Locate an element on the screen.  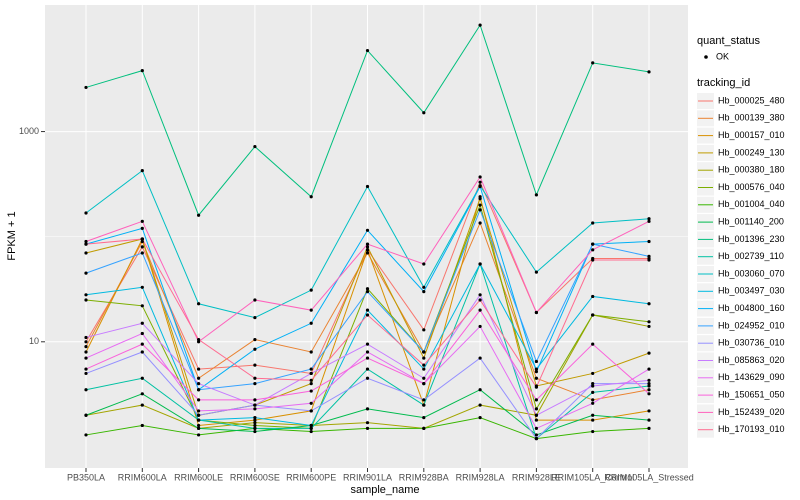
x-tick-label: RRIM600LA is located at coordinates (142, 477).